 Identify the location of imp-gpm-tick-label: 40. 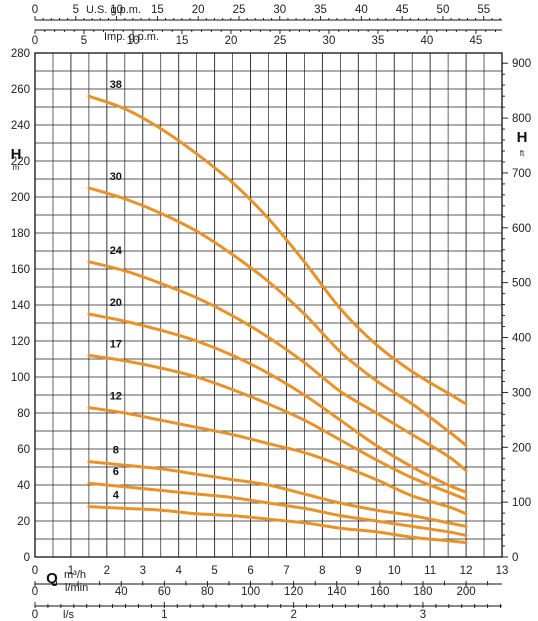
(427, 41).